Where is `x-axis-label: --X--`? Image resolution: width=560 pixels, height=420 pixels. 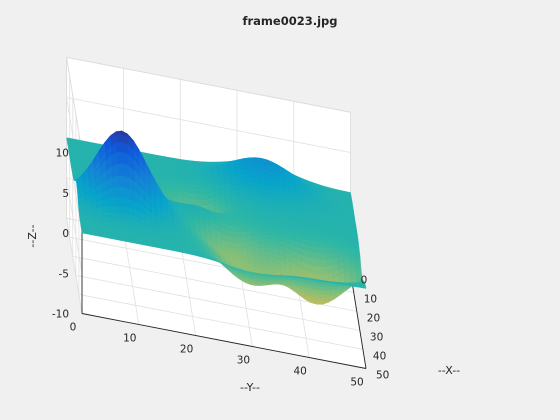
x-axis-label: --X-- is located at coordinates (449, 370).